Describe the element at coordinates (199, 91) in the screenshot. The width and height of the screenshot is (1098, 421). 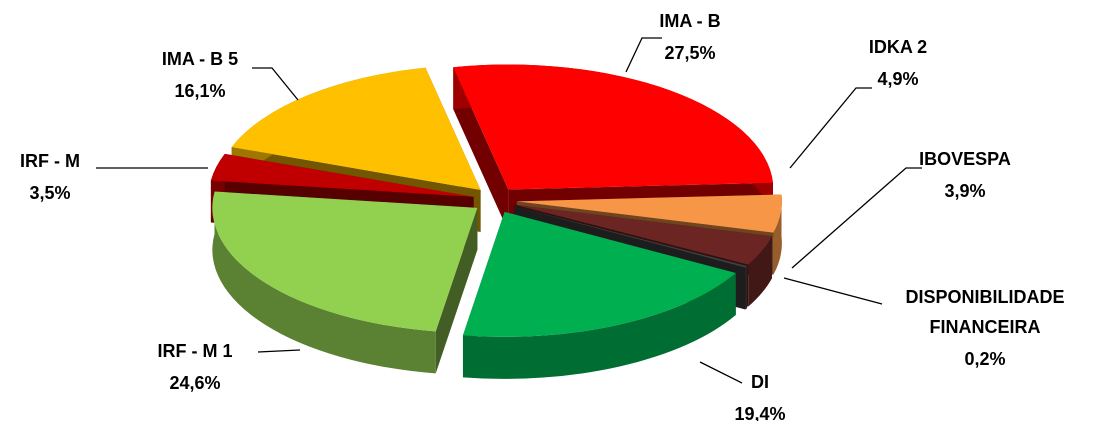
I see `value-label: 16,1%` at that location.